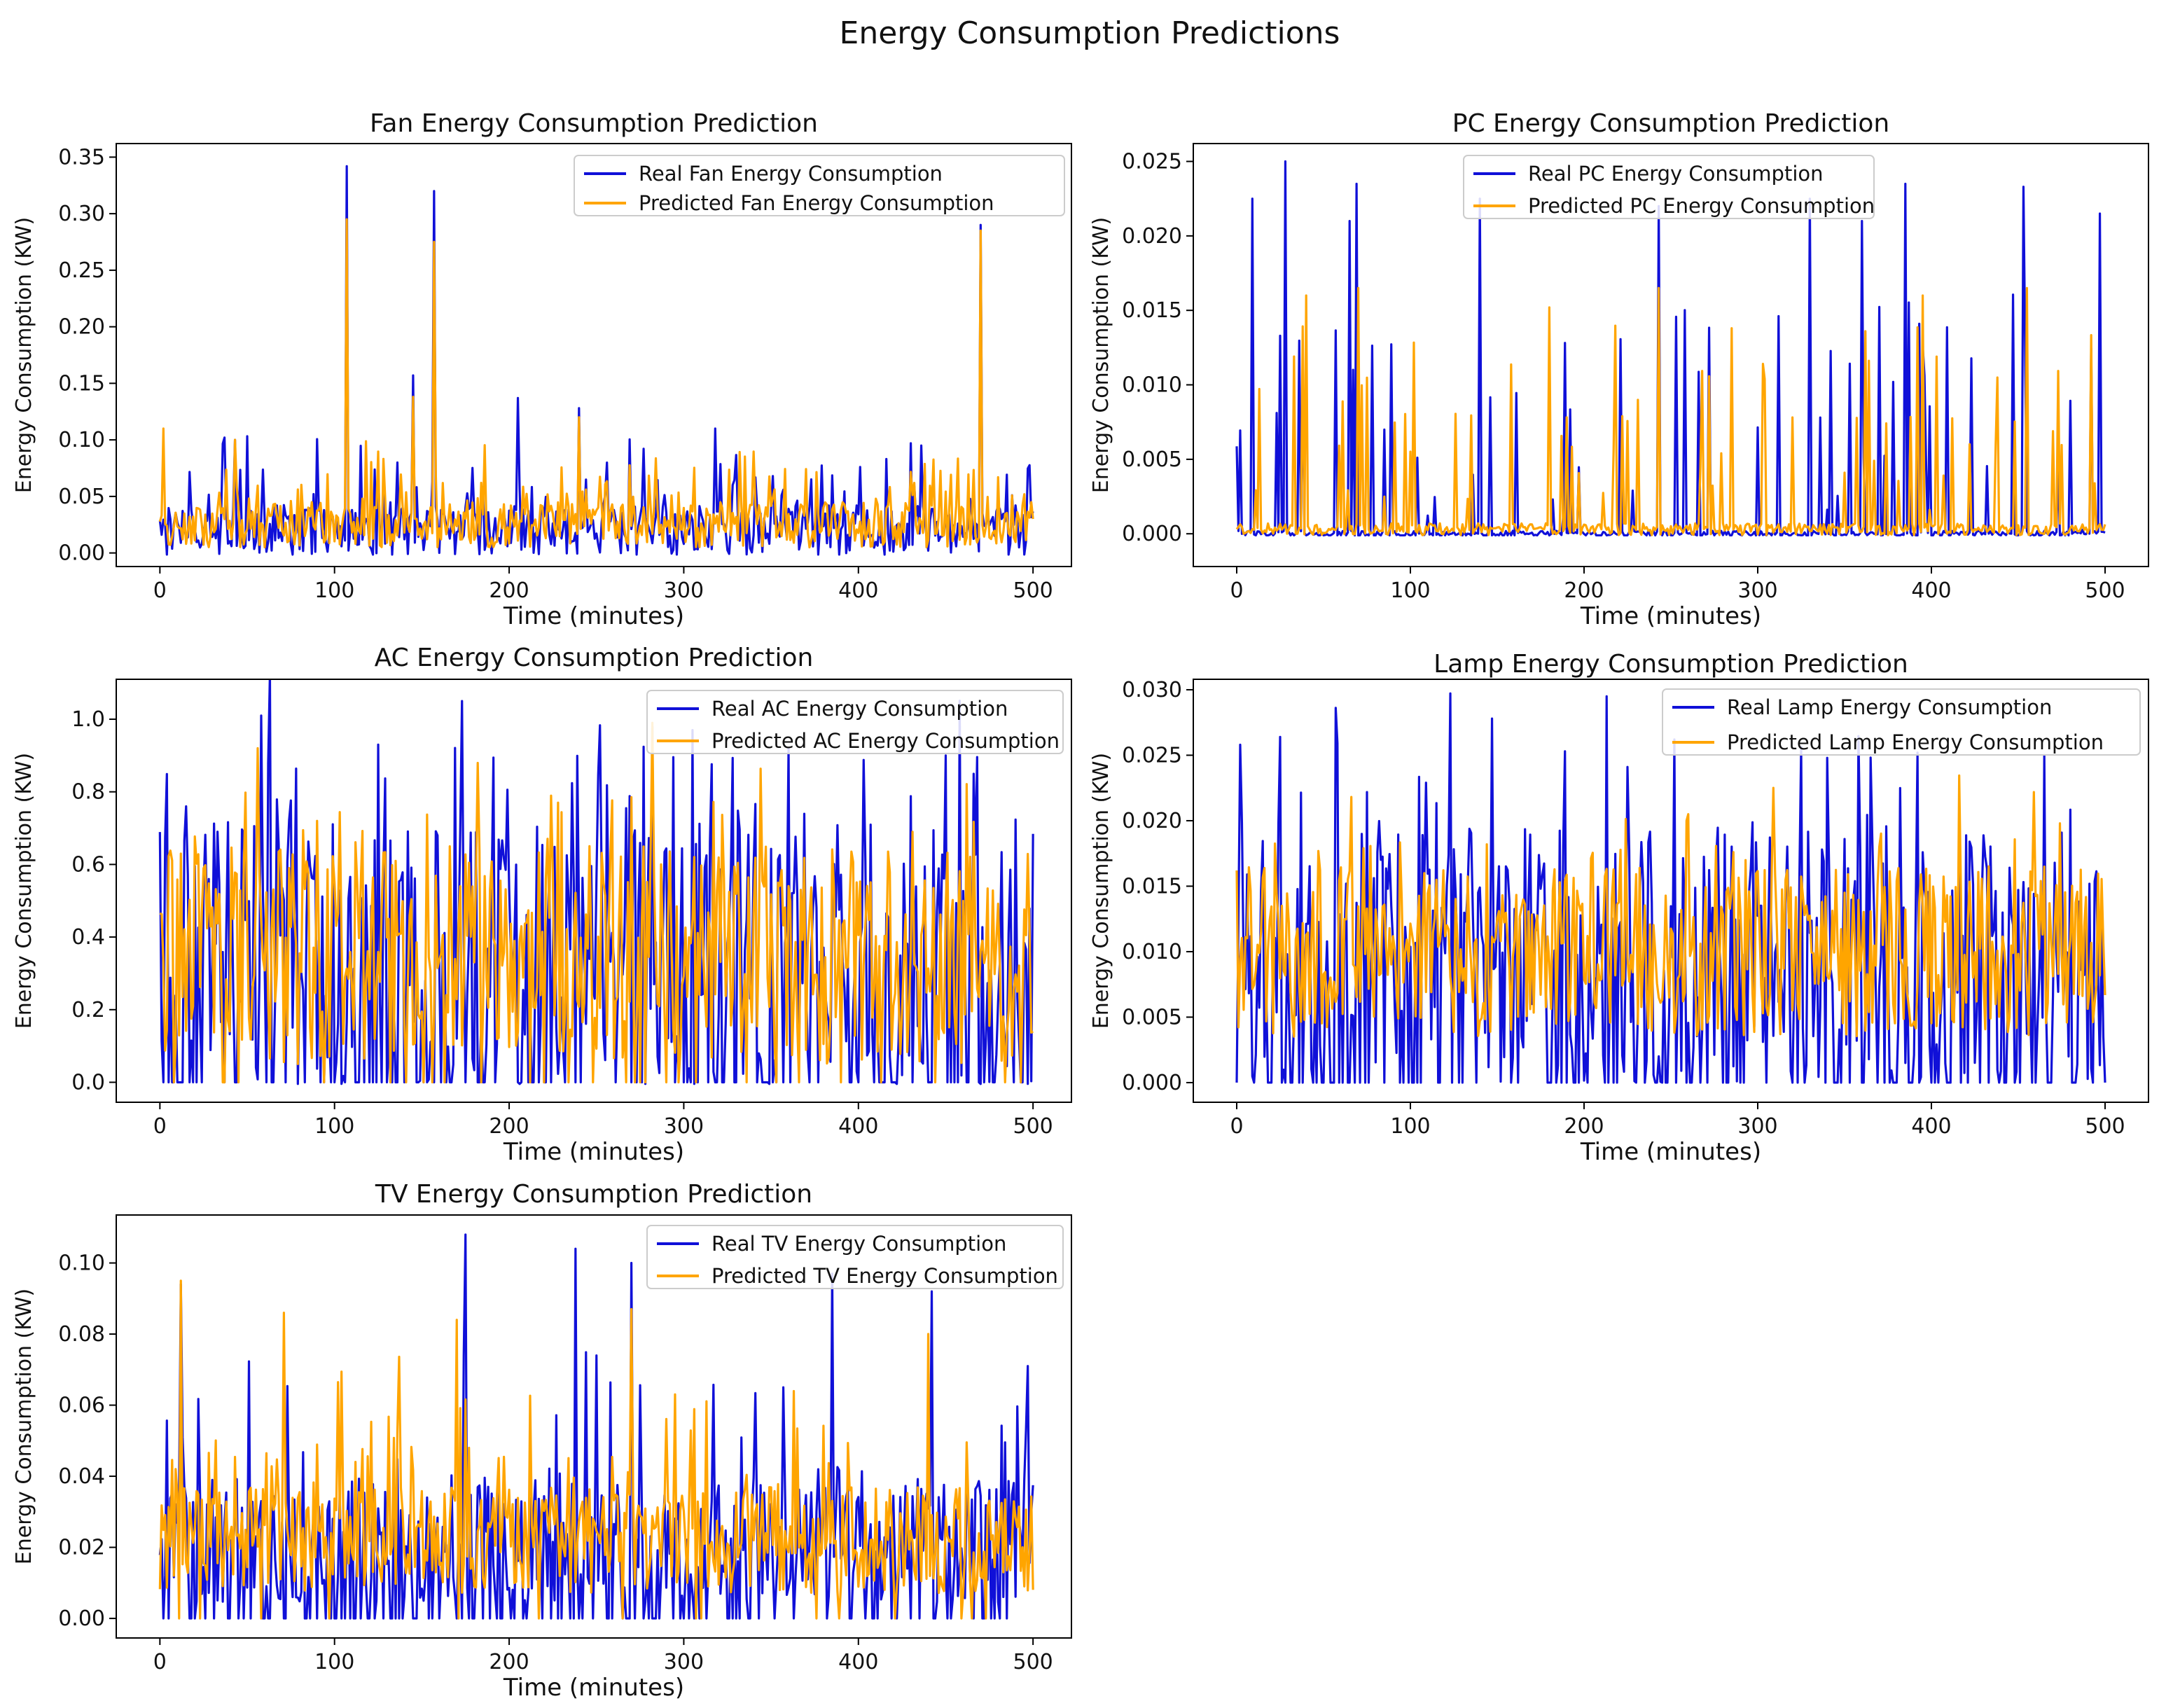 Image resolution: width=2166 pixels, height=1708 pixels. What do you see at coordinates (82, 1334) in the screenshot?
I see `y-tick-label: 0.08` at bounding box center [82, 1334].